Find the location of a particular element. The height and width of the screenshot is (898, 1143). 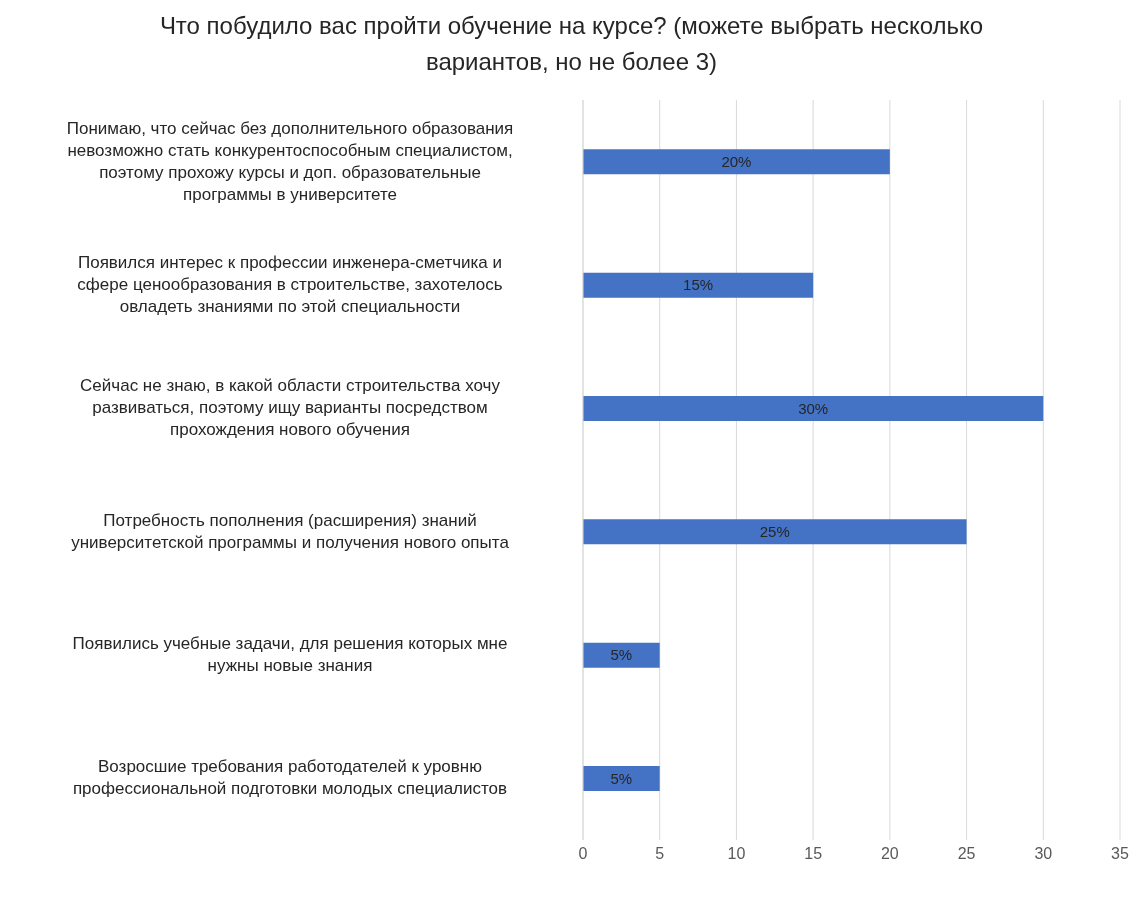

y-tick-label: Появился интерес к профессии инженера-сметчика и сфере ценообразования в строительстве, захотелось овладеть знаниями по этой специальности is located at coordinates (290, 284).